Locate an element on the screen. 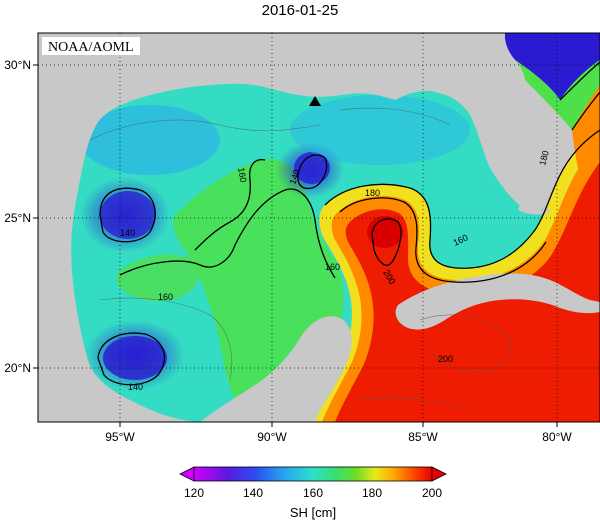 The width and height of the screenshot is (600, 523). colorbar-tick-label: 140 is located at coordinates (253, 493).